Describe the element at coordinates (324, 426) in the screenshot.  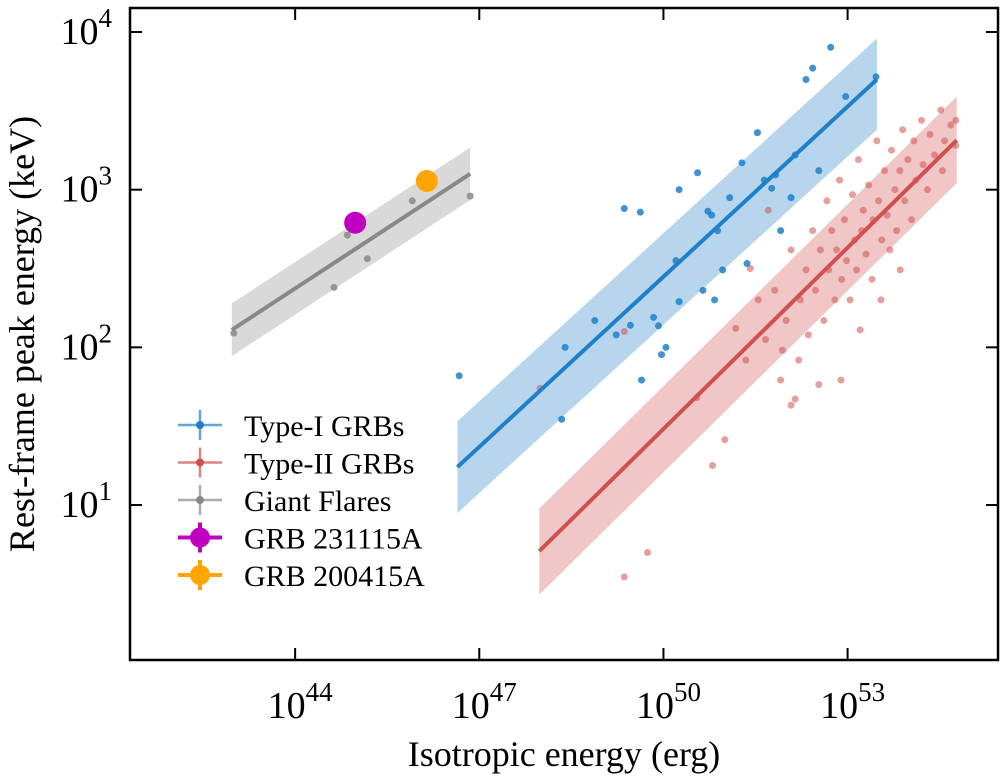
I see `legend-label: Type-I GRBs` at that location.